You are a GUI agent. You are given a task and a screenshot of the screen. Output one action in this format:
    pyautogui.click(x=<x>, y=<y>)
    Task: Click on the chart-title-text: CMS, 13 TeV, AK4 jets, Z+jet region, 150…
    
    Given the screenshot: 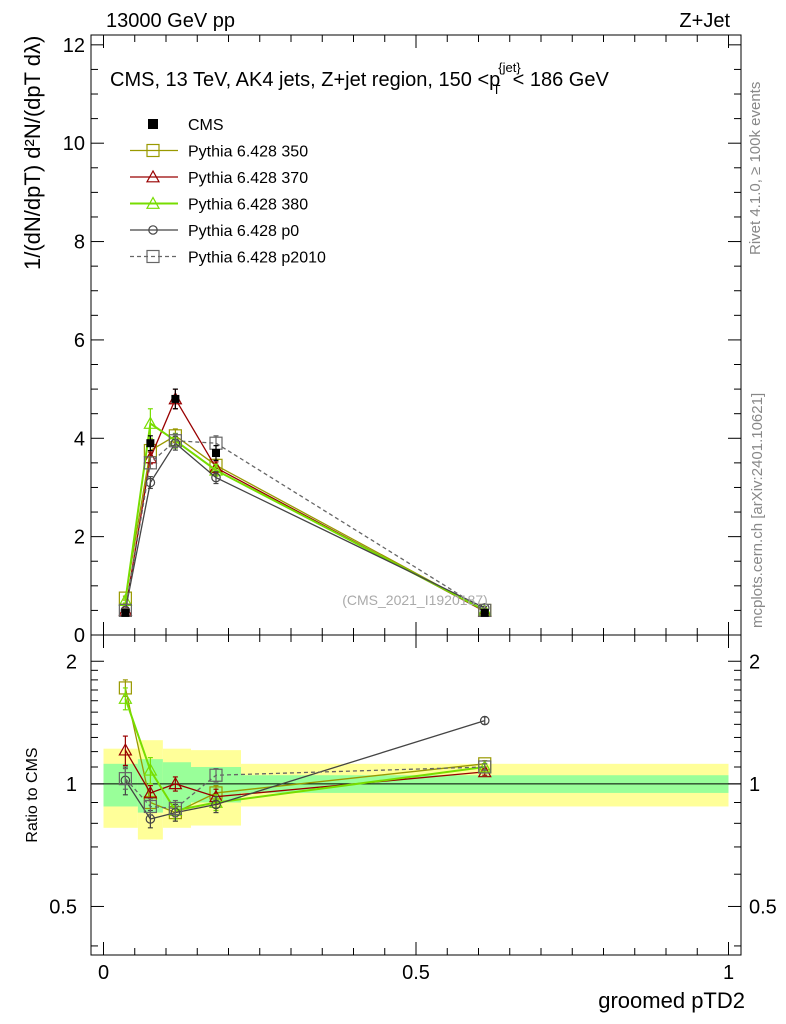 What is the action you would take?
    pyautogui.click(x=359, y=78)
    